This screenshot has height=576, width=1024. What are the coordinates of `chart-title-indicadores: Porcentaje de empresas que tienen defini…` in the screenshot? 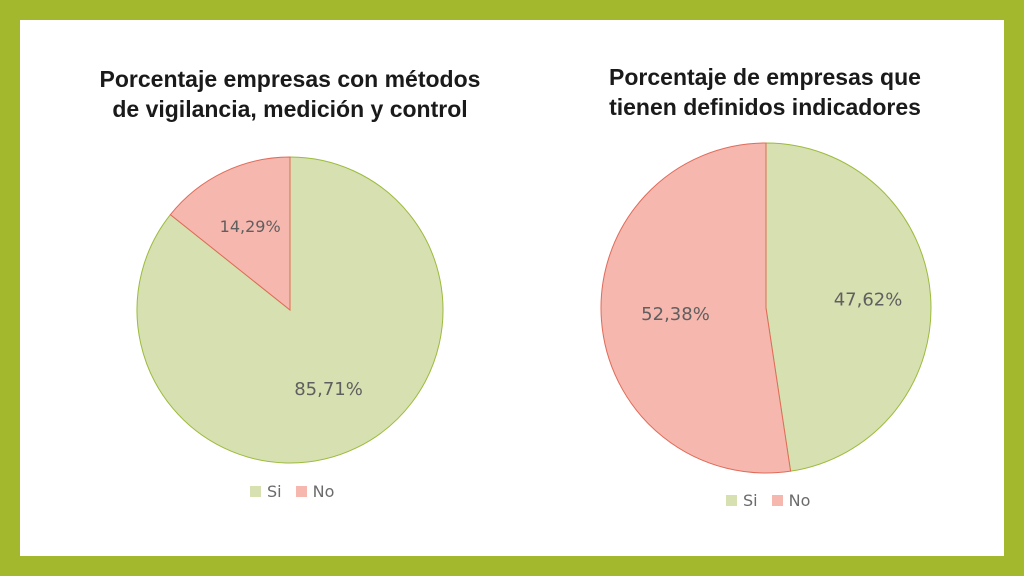 It's located at (765, 92).